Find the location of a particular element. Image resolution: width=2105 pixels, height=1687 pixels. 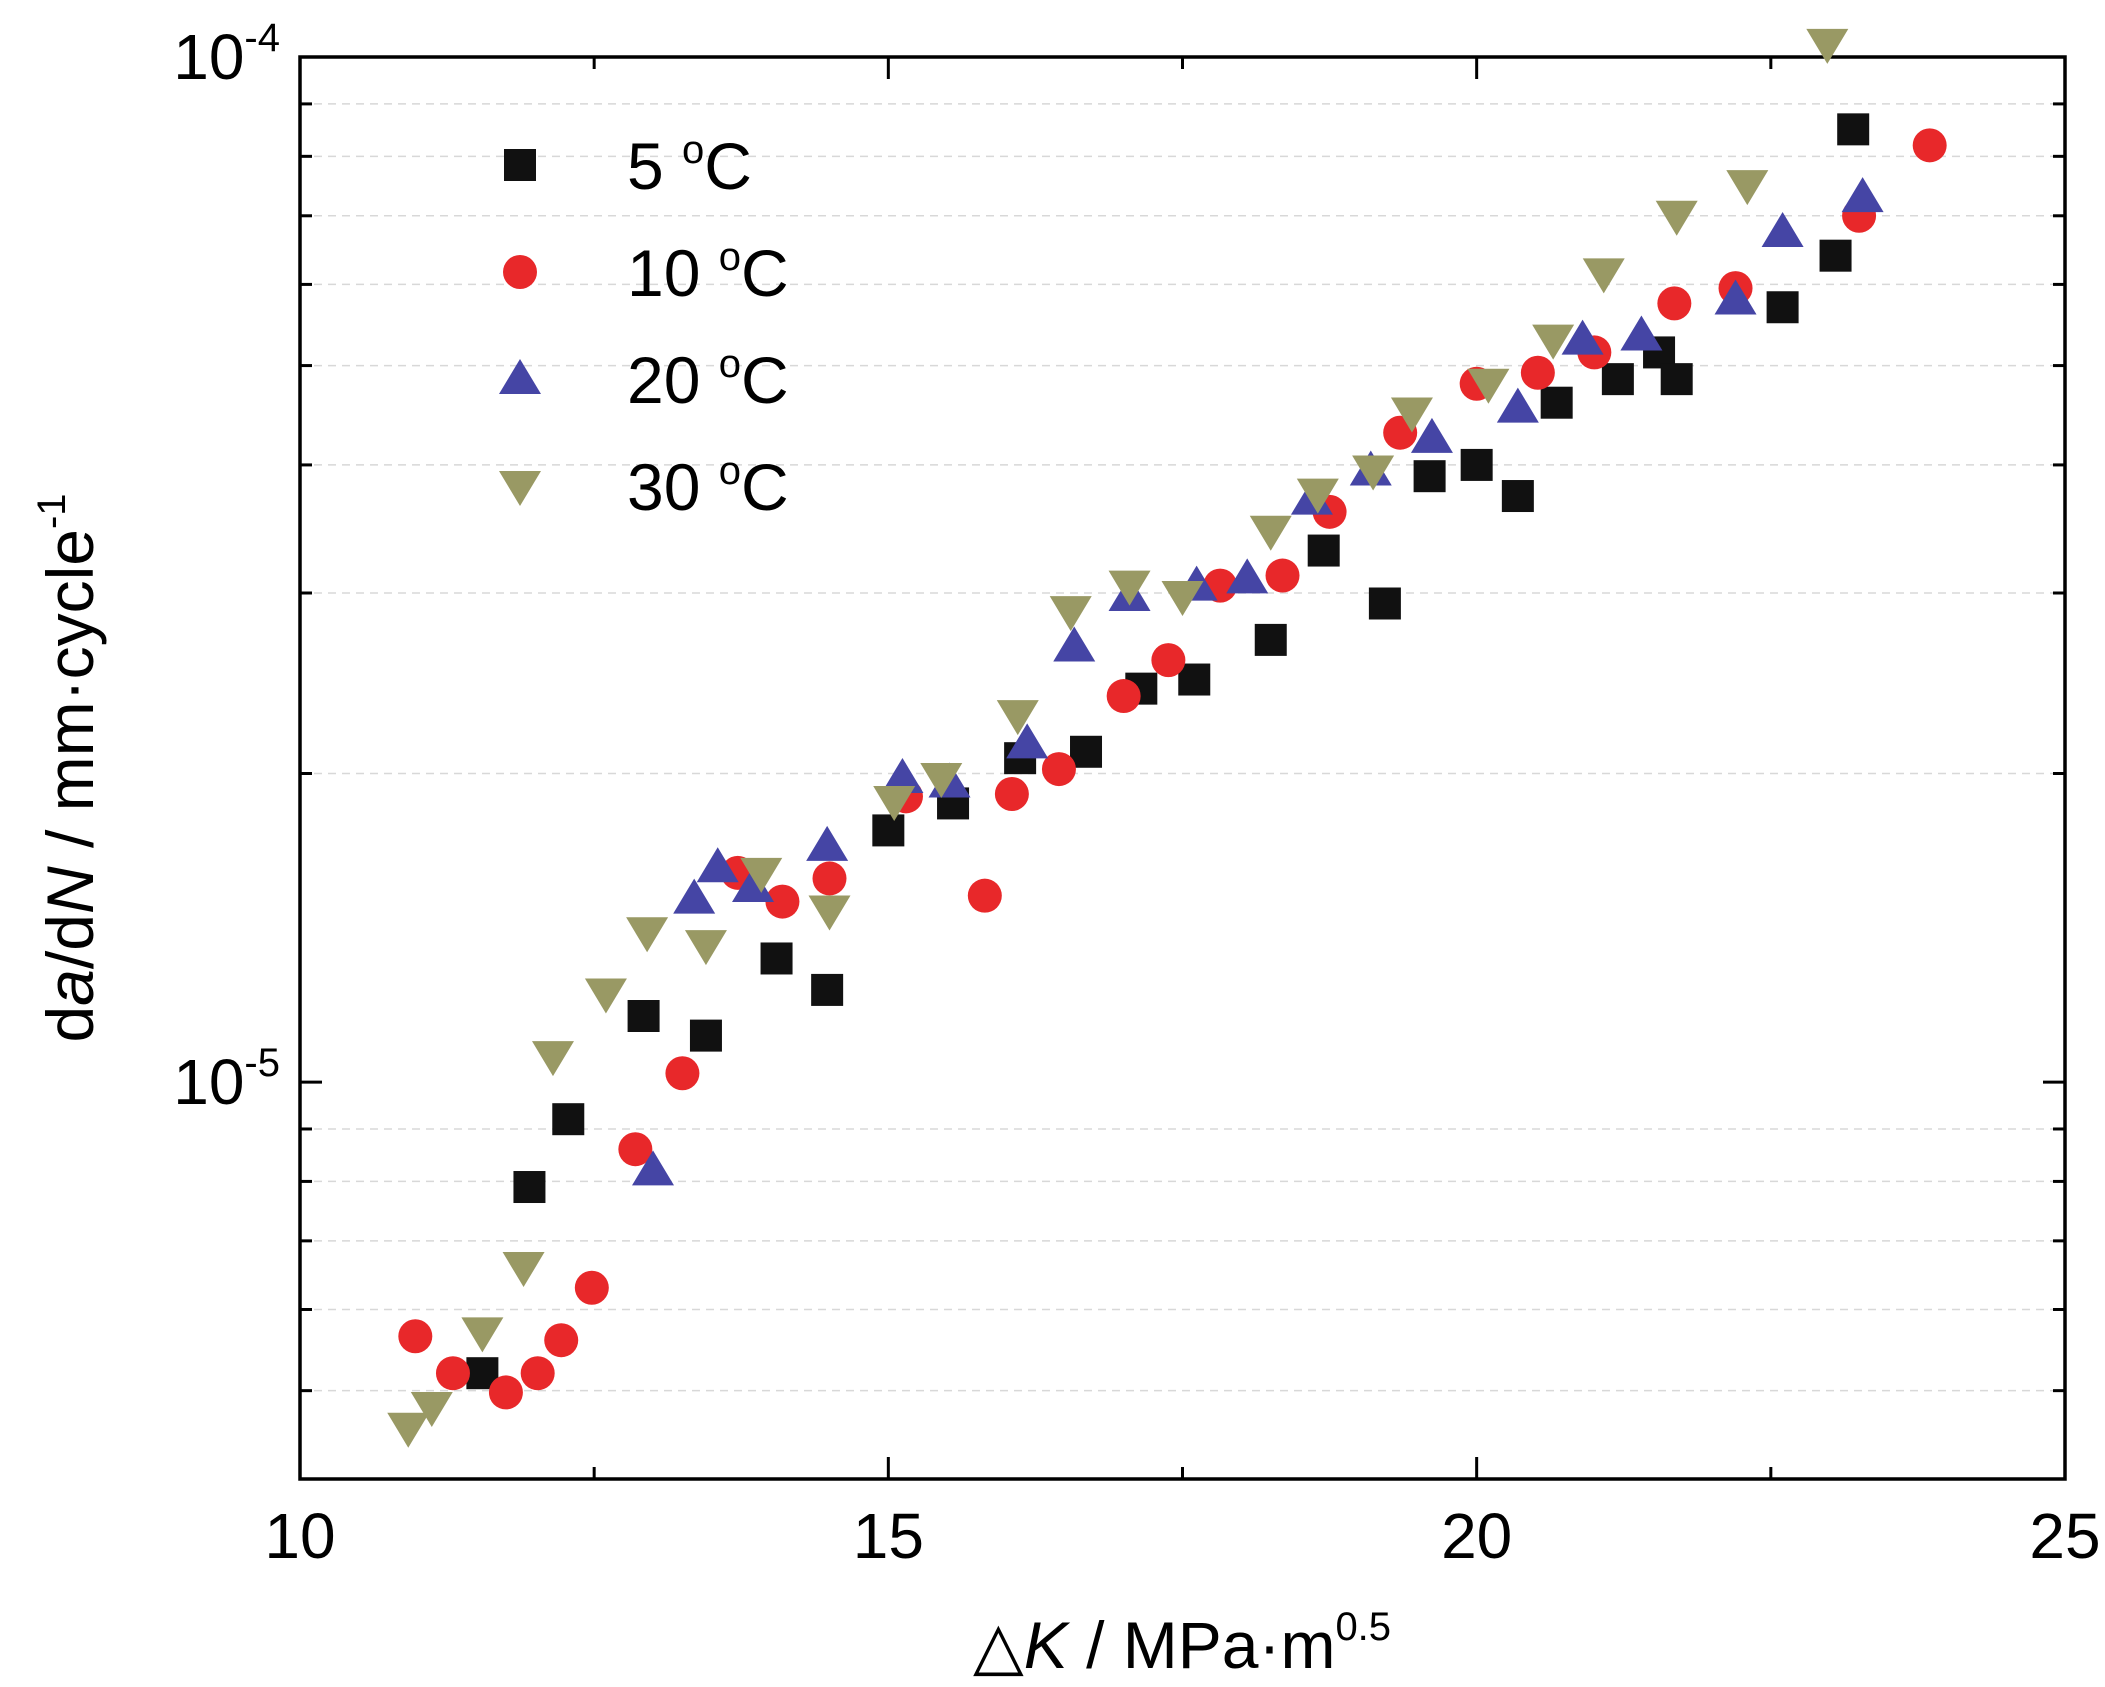

y-tick-label-base: 10 is located at coordinates (208, 1082).